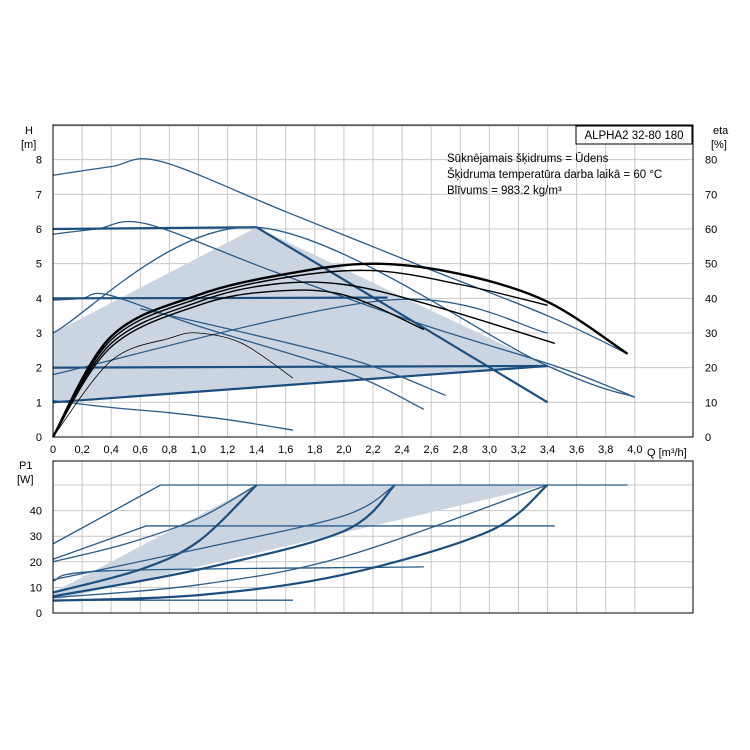  I want to click on x-tick-label: 0,6, so click(140, 450).